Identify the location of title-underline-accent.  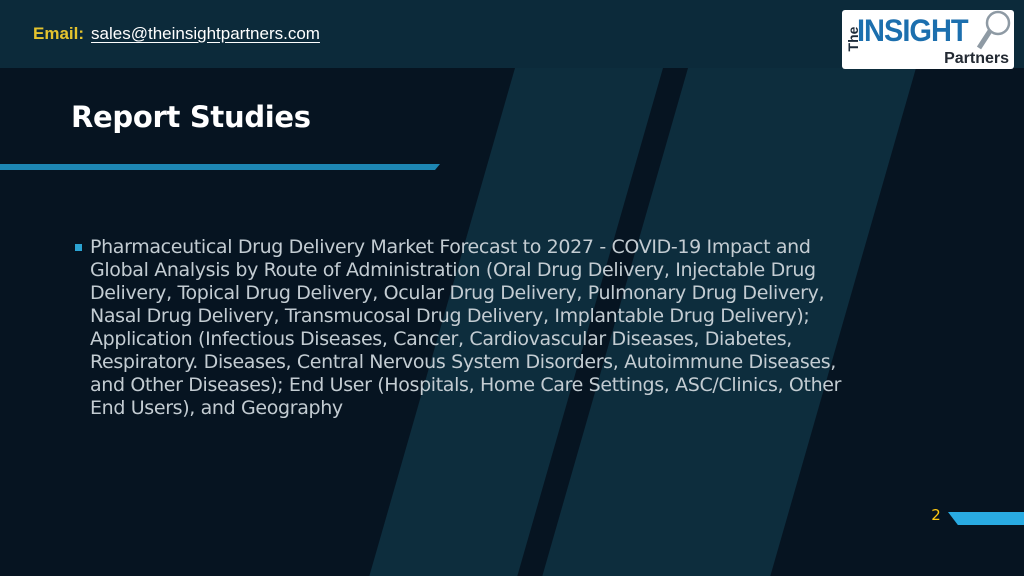
(220, 167).